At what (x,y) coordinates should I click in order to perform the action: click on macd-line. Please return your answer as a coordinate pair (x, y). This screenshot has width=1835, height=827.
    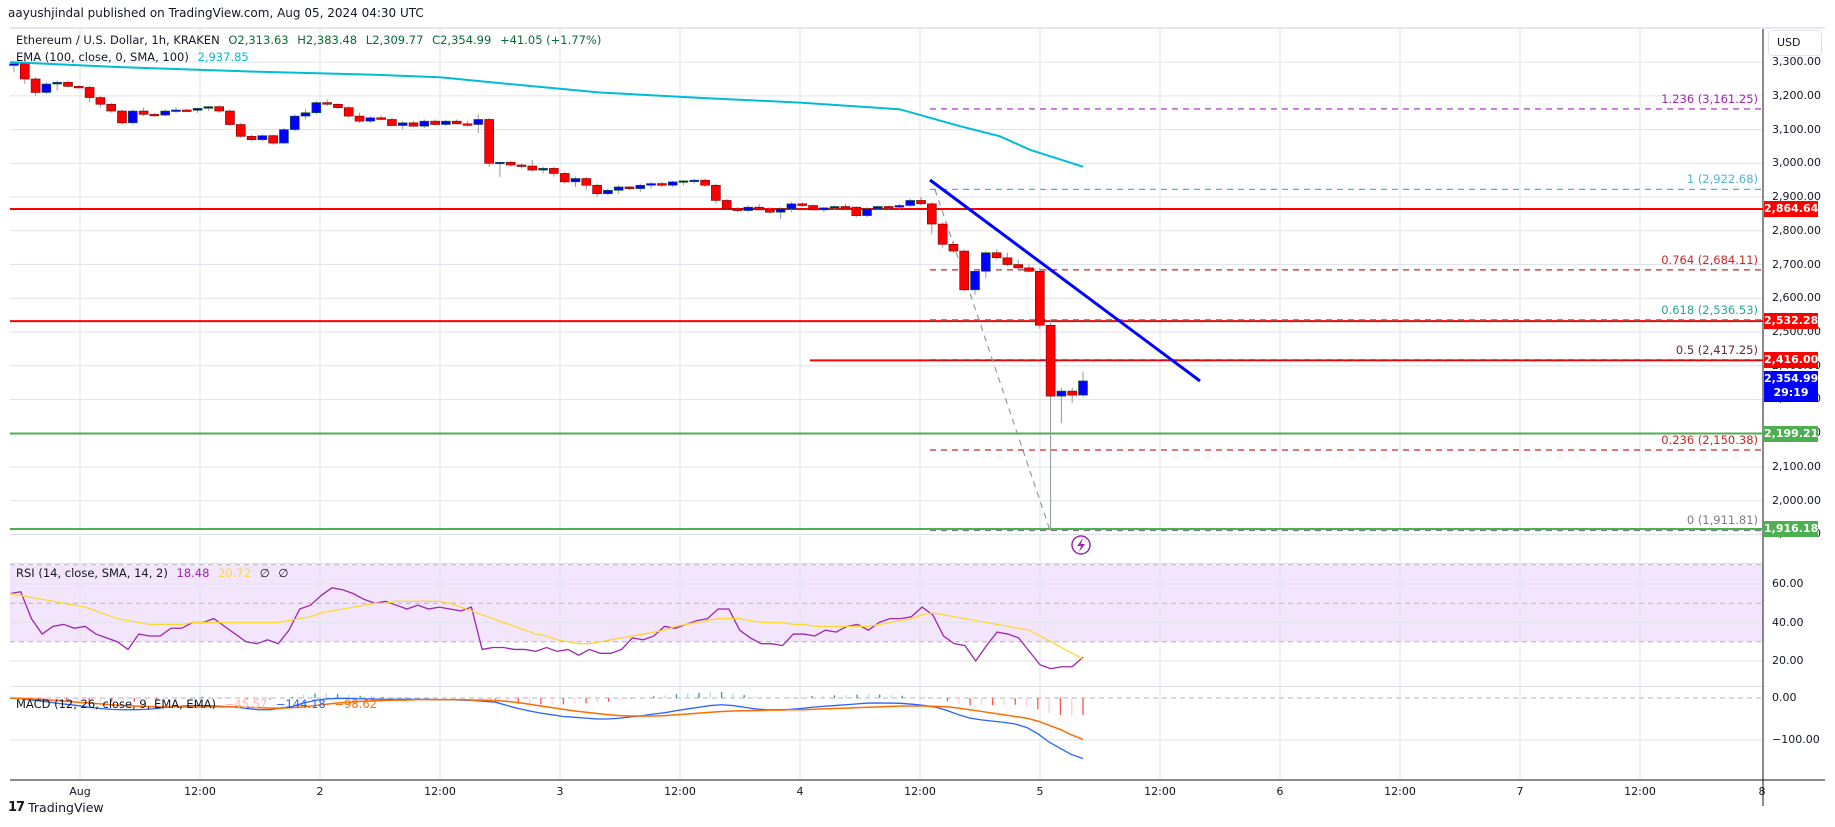
    Looking at the image, I should click on (546, 728).